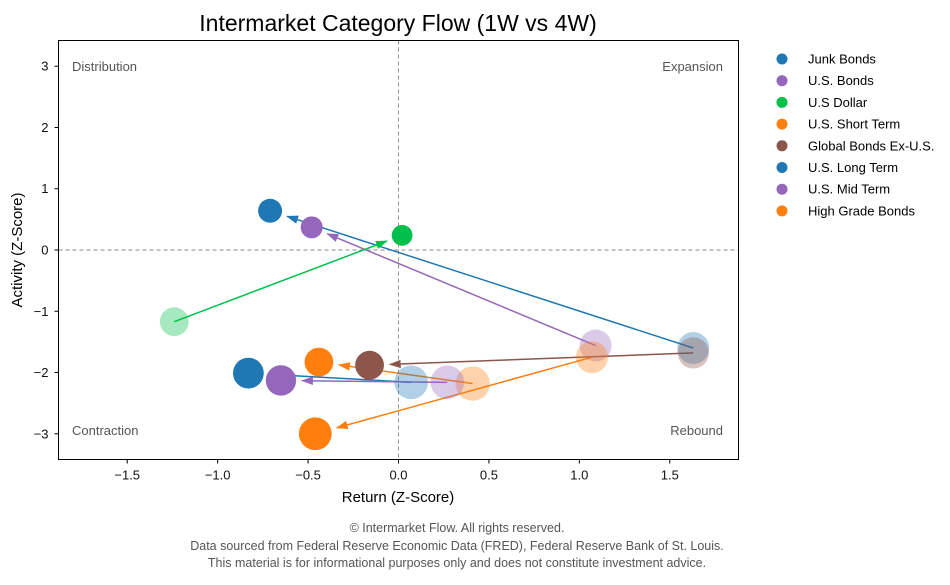  I want to click on legend-item-u-s-mid-term: U.S. Mid Term, so click(833, 189).